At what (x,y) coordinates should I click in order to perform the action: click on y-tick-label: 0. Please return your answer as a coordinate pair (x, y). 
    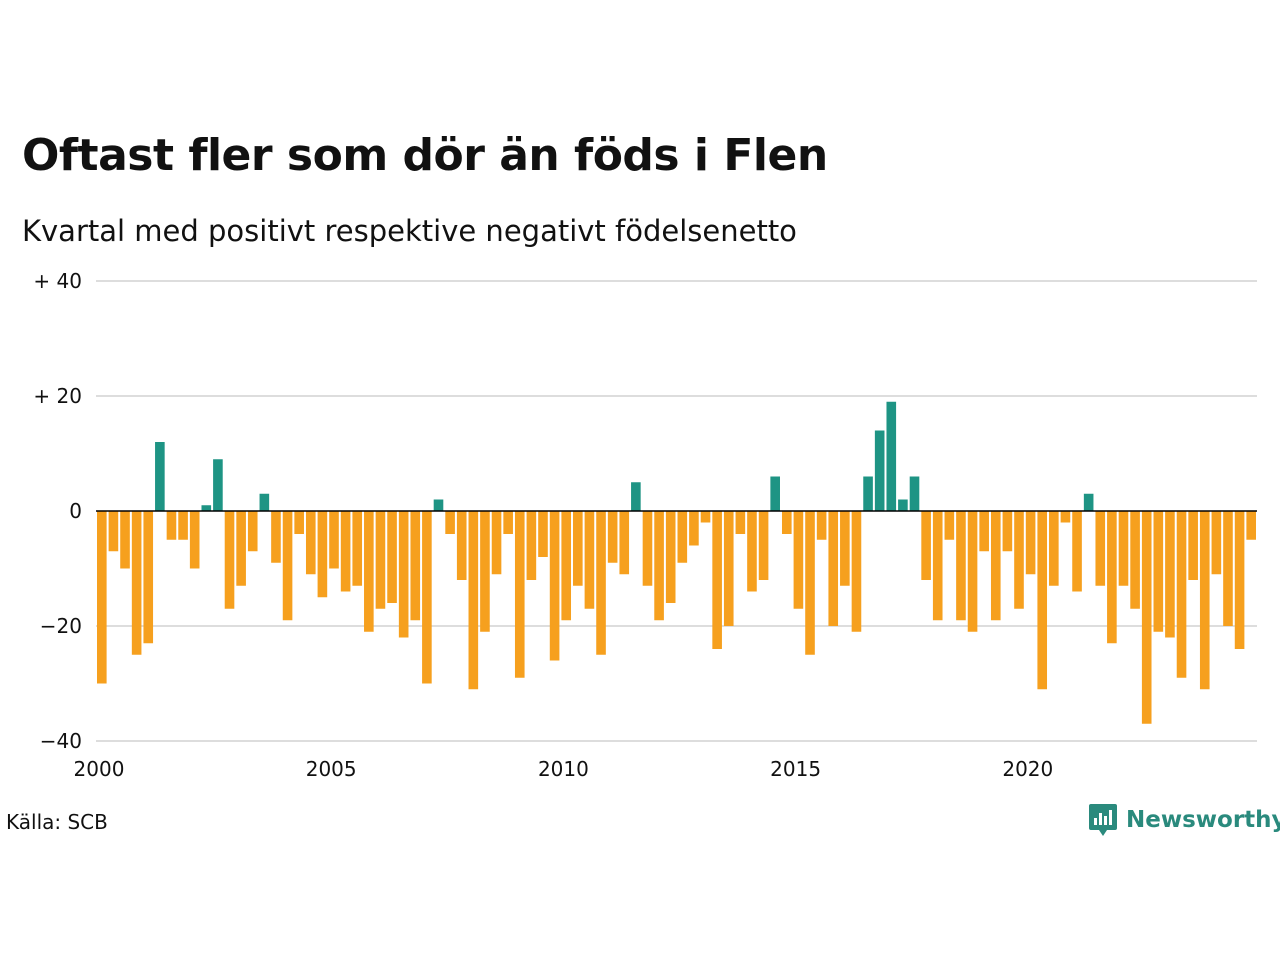
    Looking at the image, I should click on (75, 511).